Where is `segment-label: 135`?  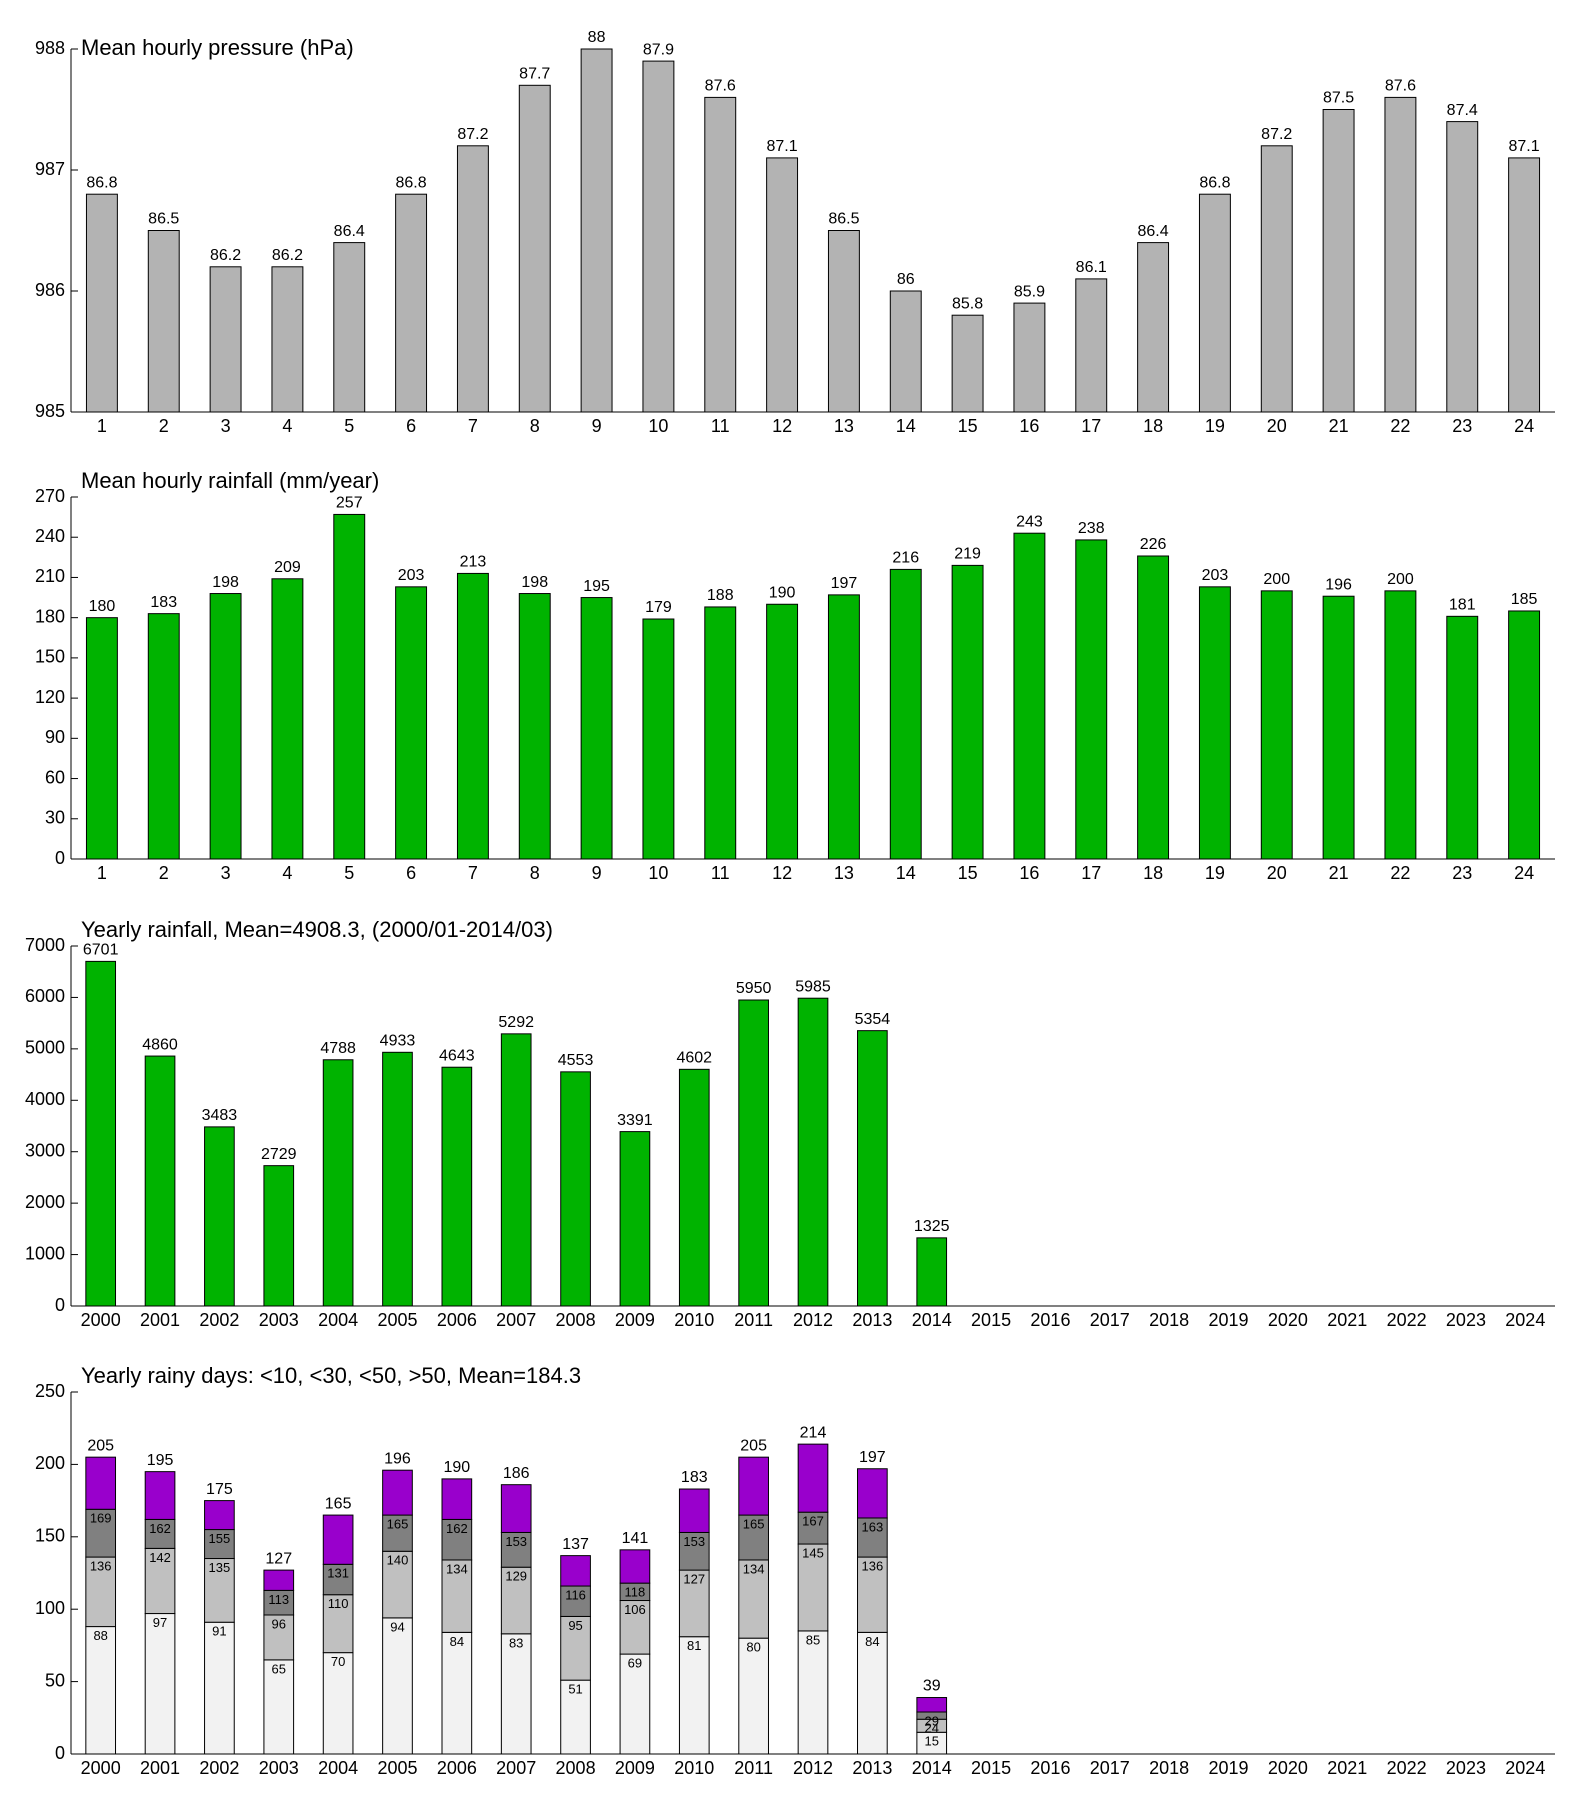
segment-label: 135 is located at coordinates (220, 1567).